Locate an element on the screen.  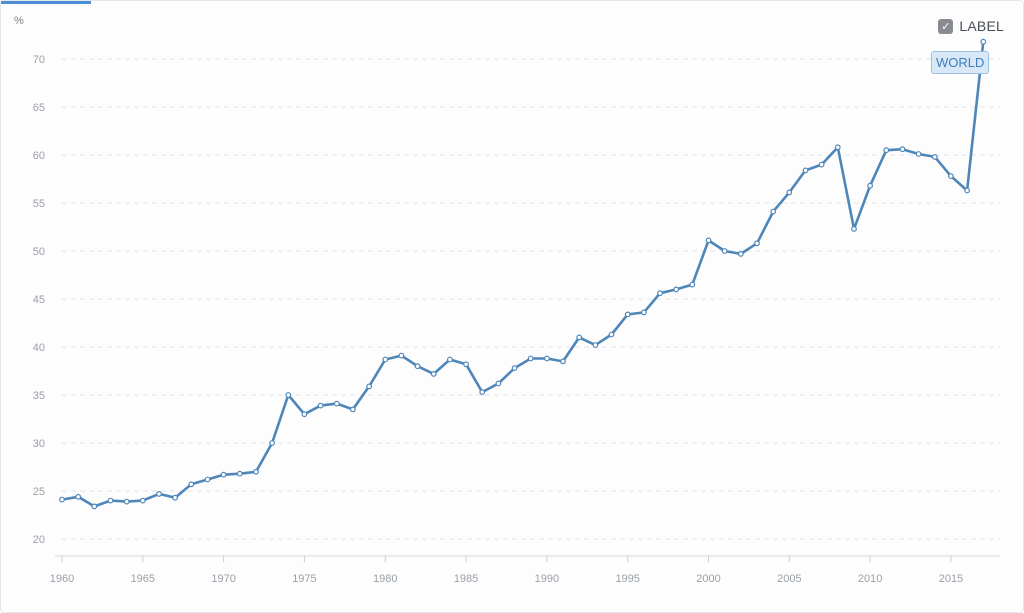
data-point-1978 is located at coordinates (353, 409).